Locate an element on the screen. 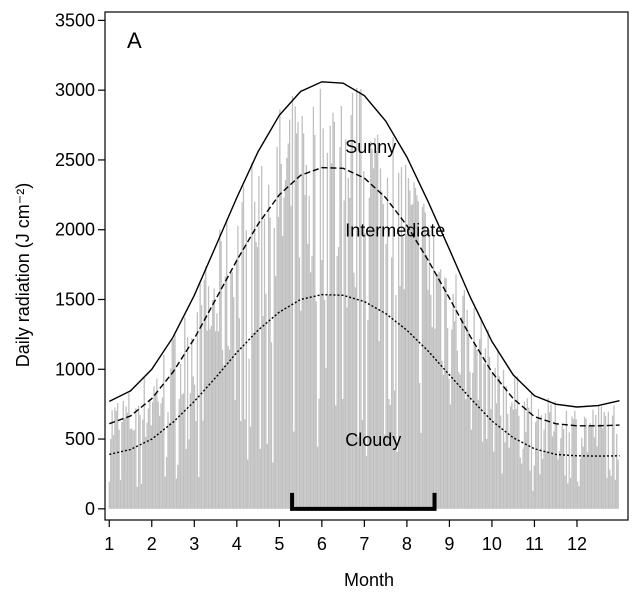 Image resolution: width=635 pixels, height=592 pixels. x-tick-label: 1 is located at coordinates (109, 544).